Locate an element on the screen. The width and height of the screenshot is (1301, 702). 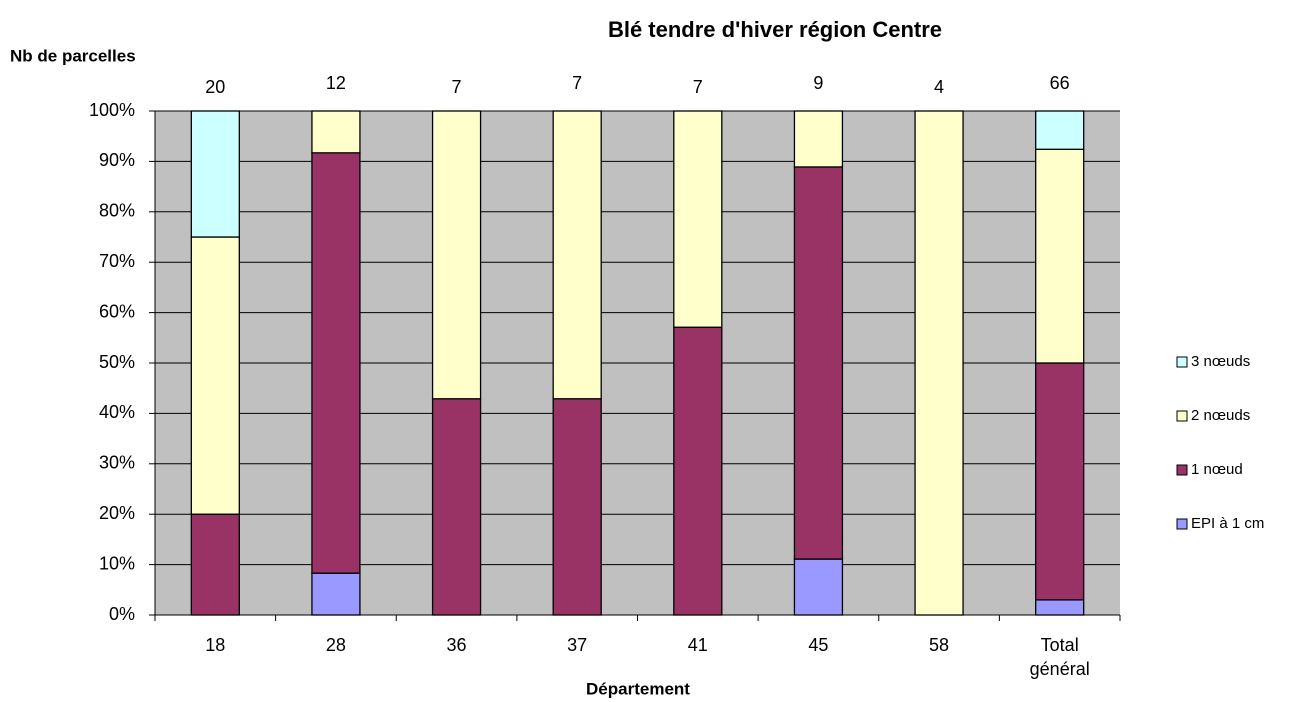
bar-total-label: 4 is located at coordinates (939, 87).